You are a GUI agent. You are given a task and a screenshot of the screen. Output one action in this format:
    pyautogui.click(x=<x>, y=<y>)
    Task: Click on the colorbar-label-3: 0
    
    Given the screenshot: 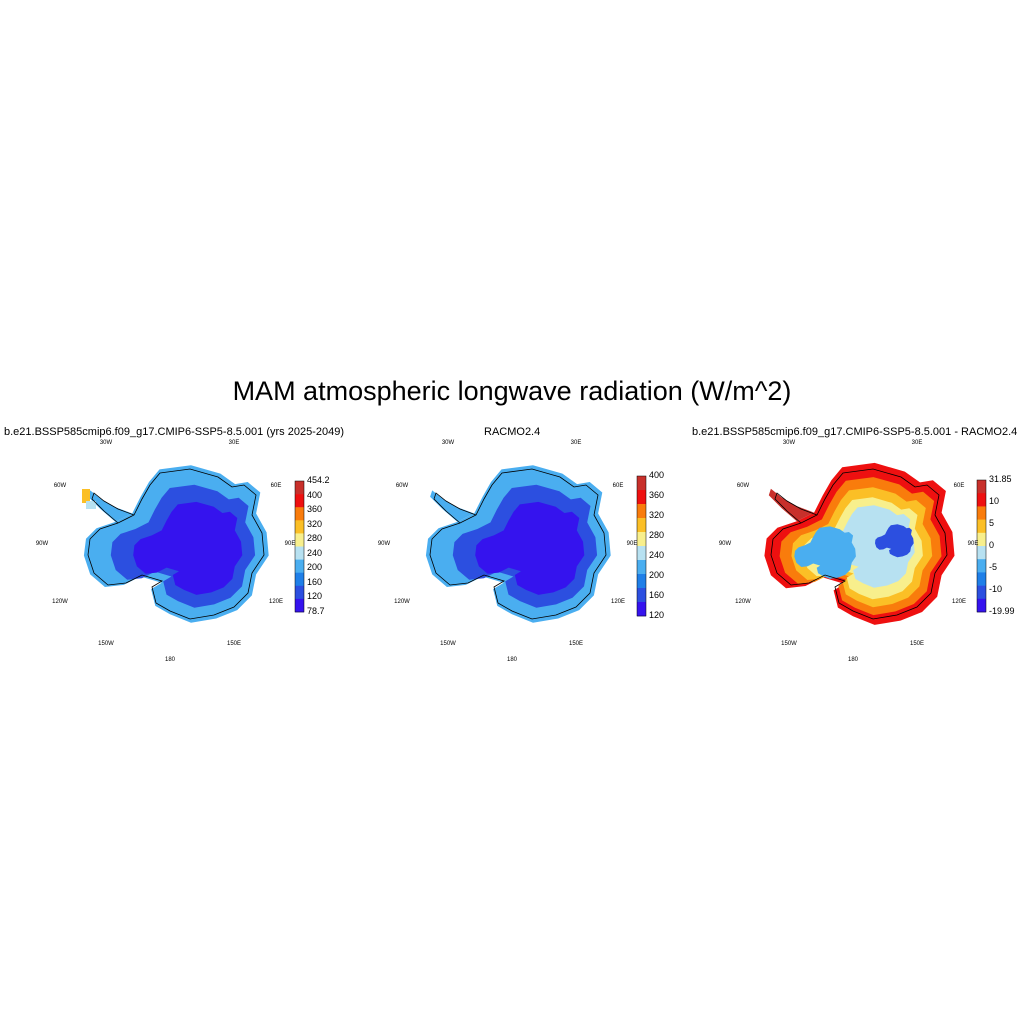 What is the action you would take?
    pyautogui.click(x=992, y=545)
    